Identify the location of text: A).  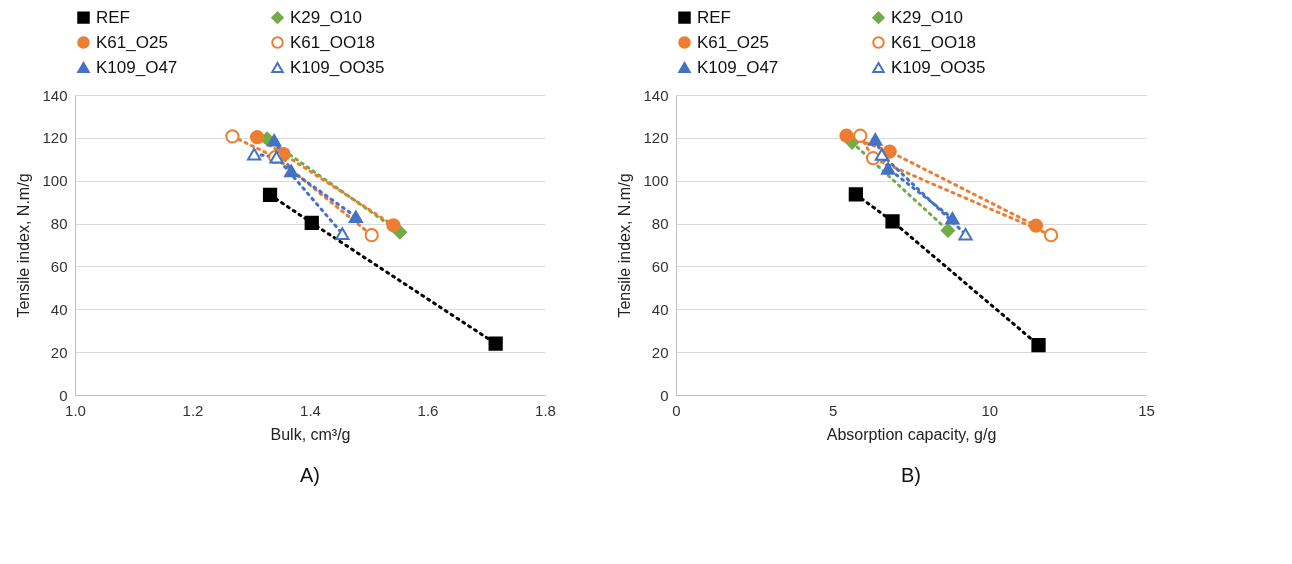
(310, 475).